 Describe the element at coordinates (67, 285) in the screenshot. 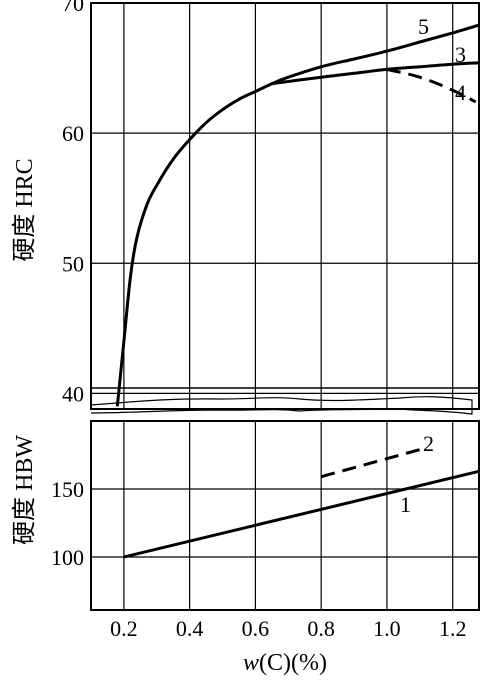

I see `y-tick-labels: 40 50 60 70 100 150` at that location.